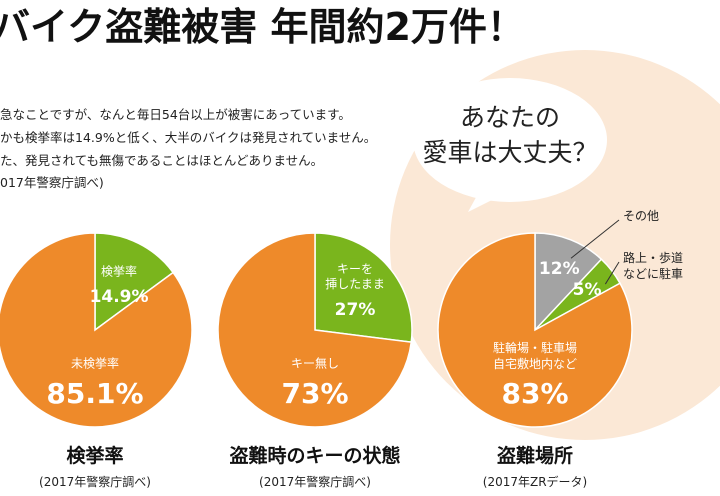  Describe the element at coordinates (355, 309) in the screenshot. I see `value-label: 27%` at that location.